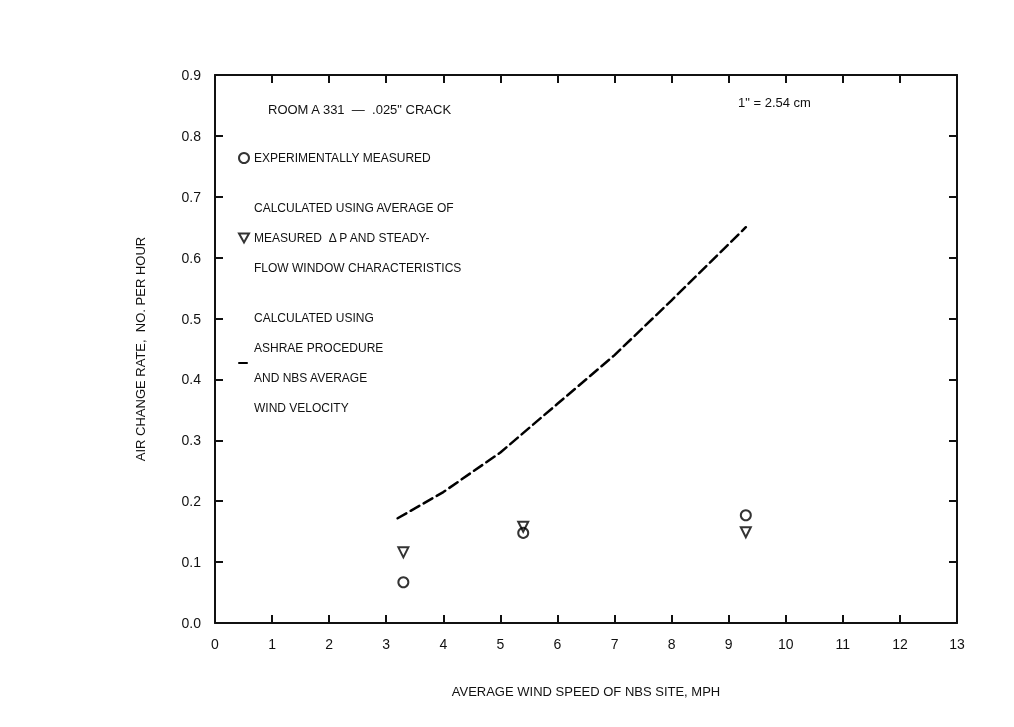  What do you see at coordinates (191, 379) in the screenshot?
I see `y-tick-label: 0.4` at bounding box center [191, 379].